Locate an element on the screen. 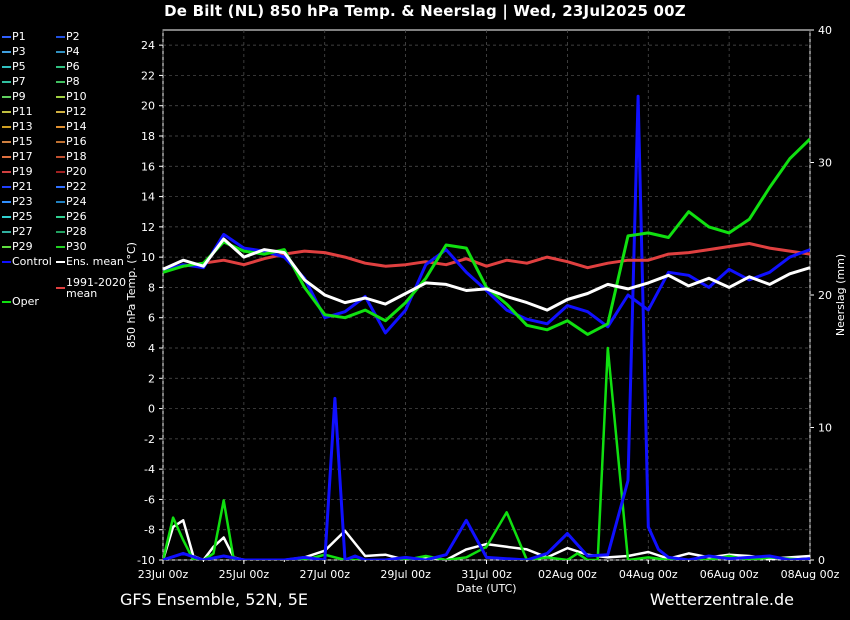 This screenshot has width=850, height=620. y-tick-label: -10 is located at coordinates (146, 560).